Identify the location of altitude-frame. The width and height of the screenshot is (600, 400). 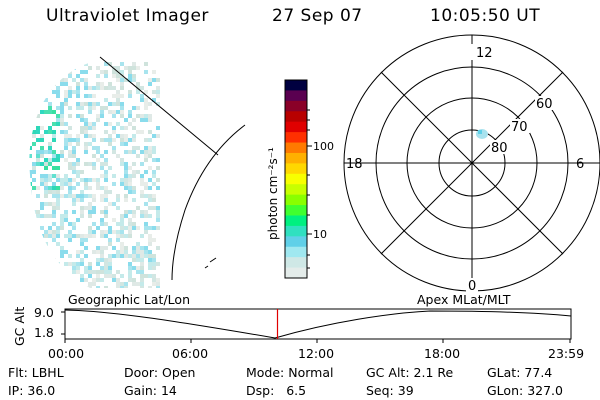
(318, 324).